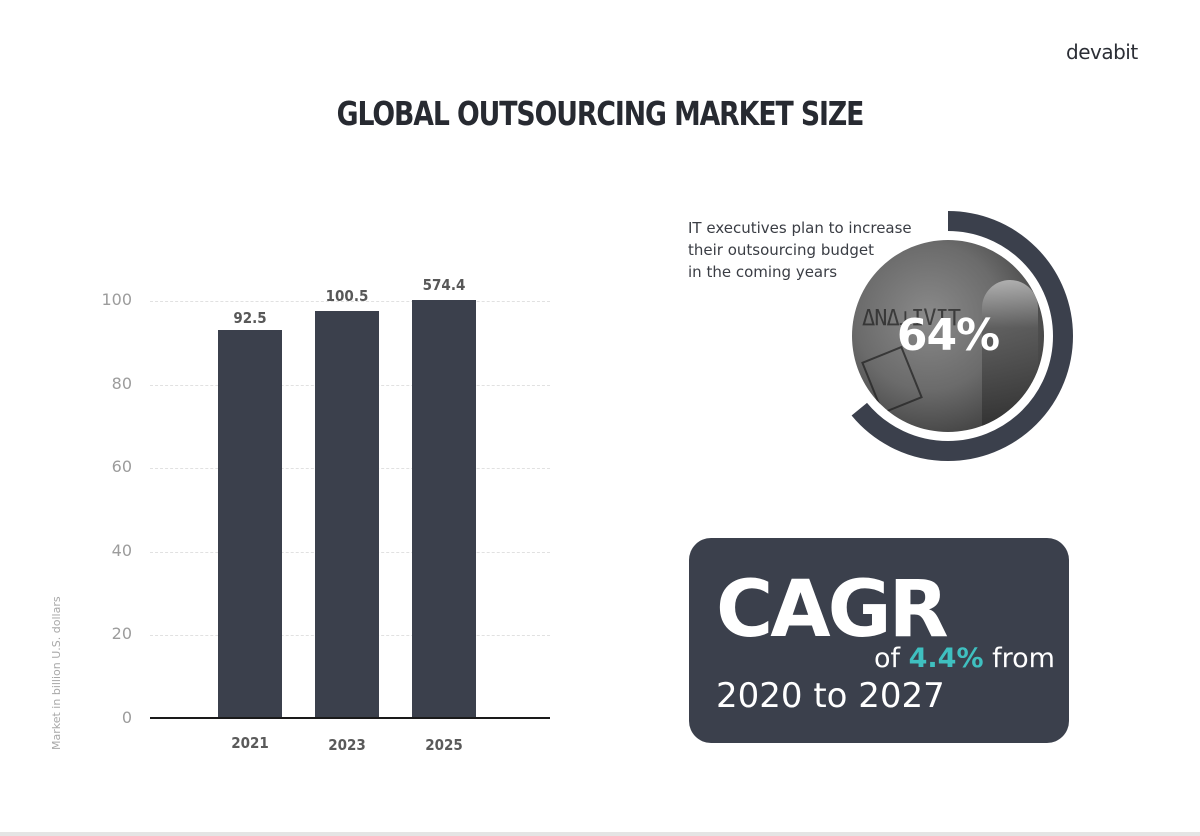  Describe the element at coordinates (444, 285) in the screenshot. I see `bar-value-label: 574.4` at that location.